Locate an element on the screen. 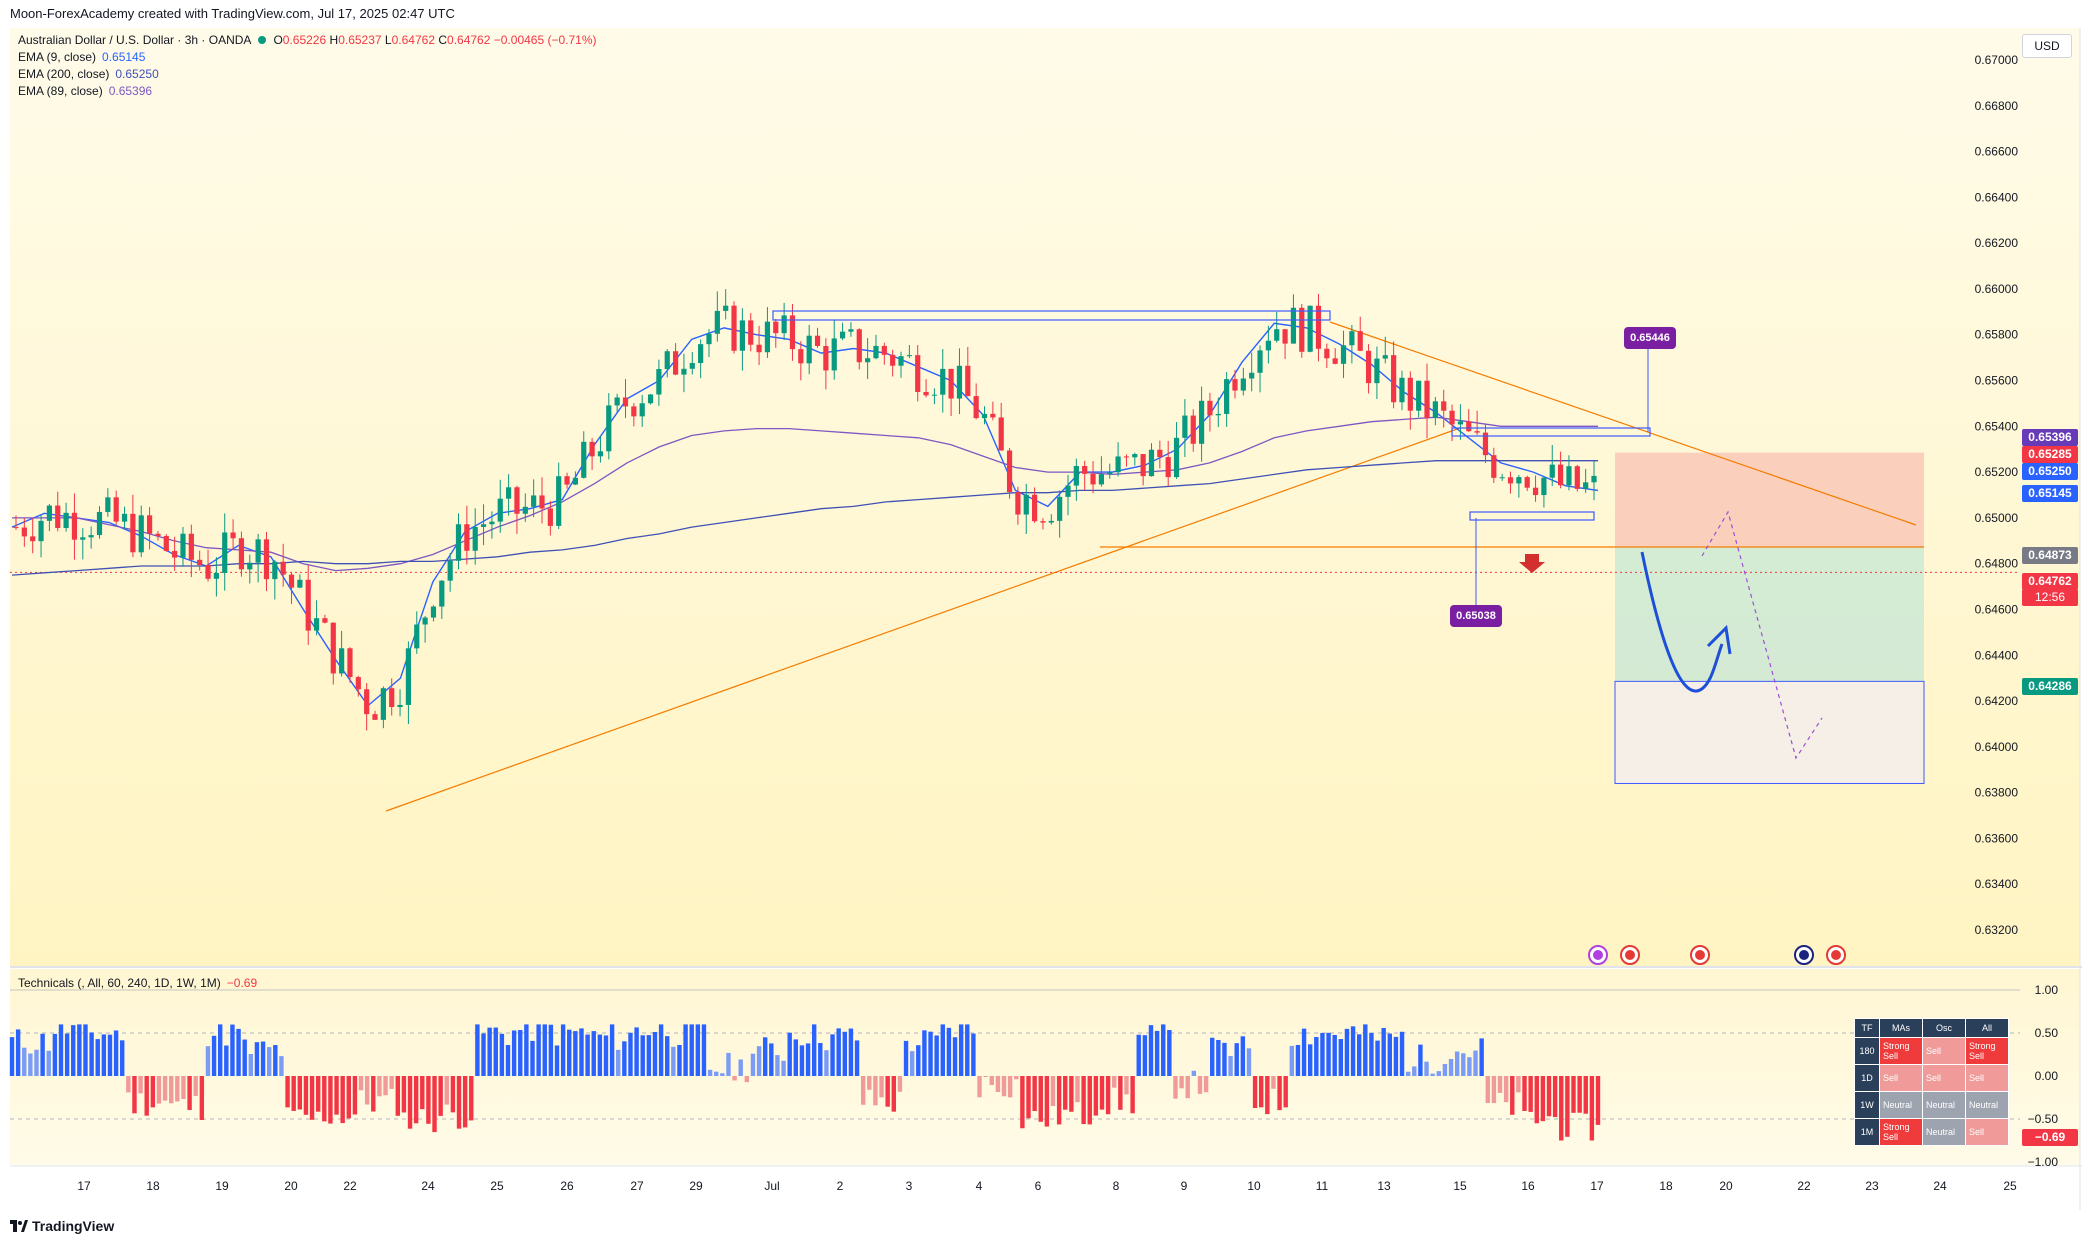  x-tick-label: 19 is located at coordinates (222, 1186).